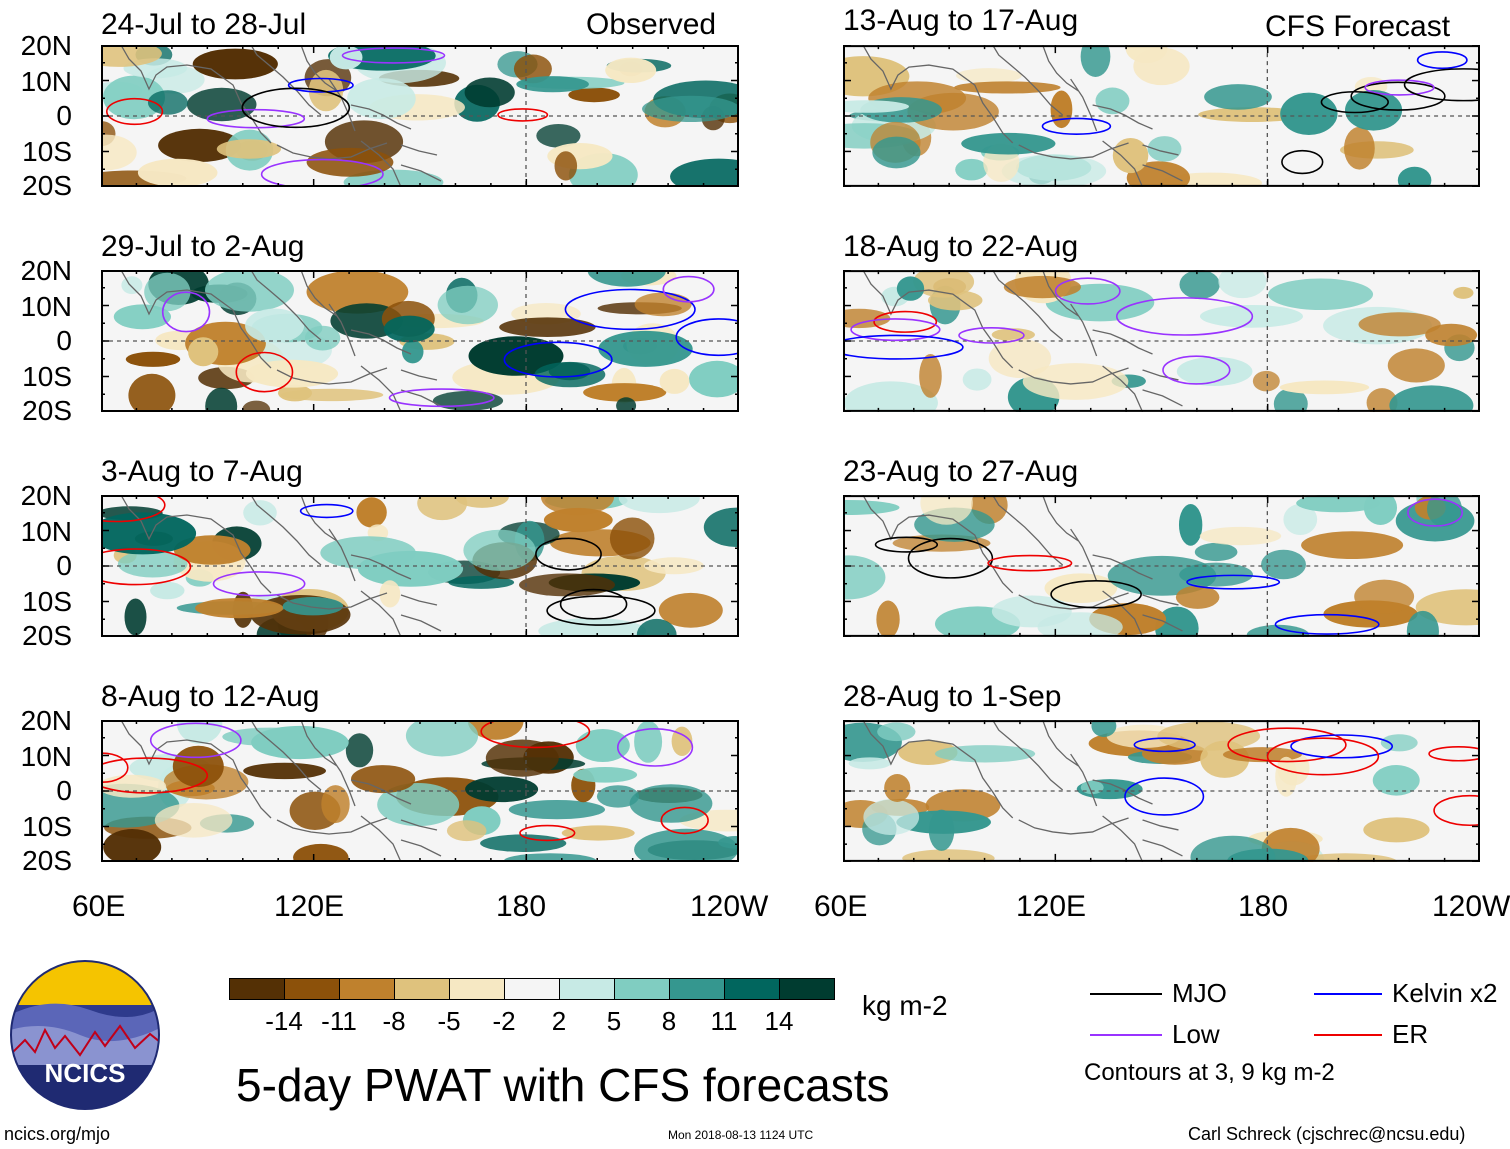 The image size is (1510, 1149). I want to click on legend-label-mjo: MJO, so click(1199, 993).